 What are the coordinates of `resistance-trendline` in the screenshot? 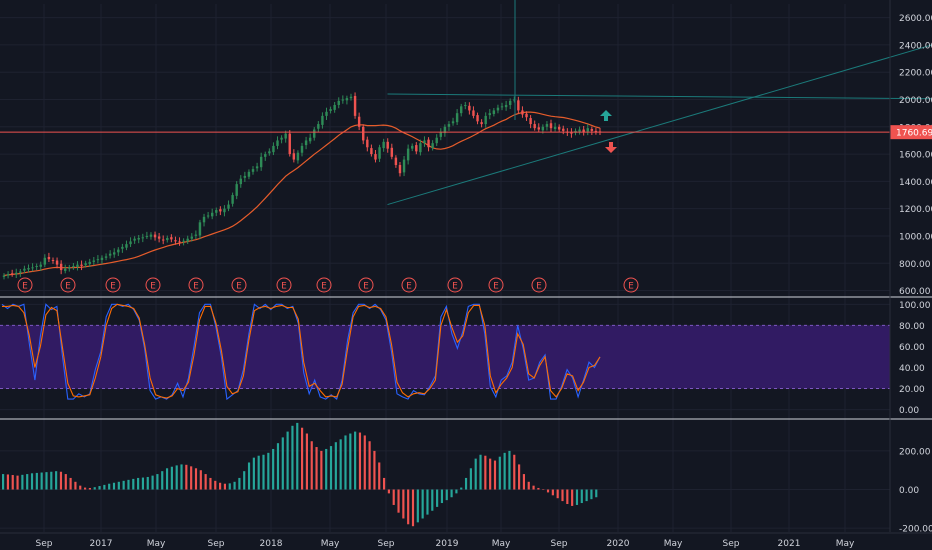 It's located at (659, 96).